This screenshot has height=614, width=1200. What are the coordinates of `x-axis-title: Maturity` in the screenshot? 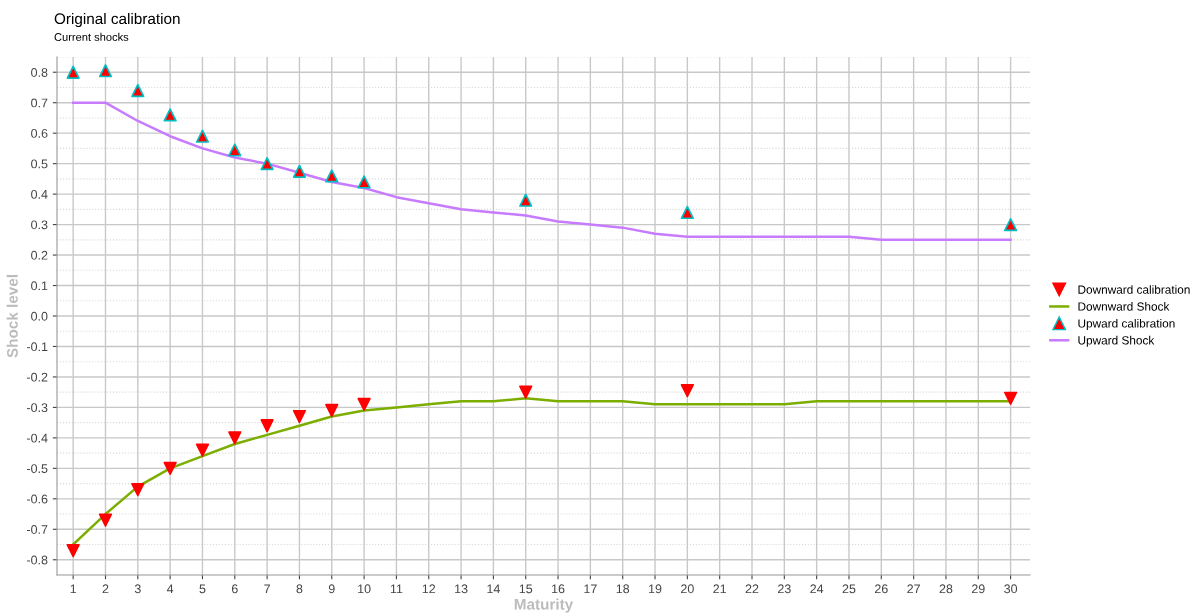 It's located at (544, 605).